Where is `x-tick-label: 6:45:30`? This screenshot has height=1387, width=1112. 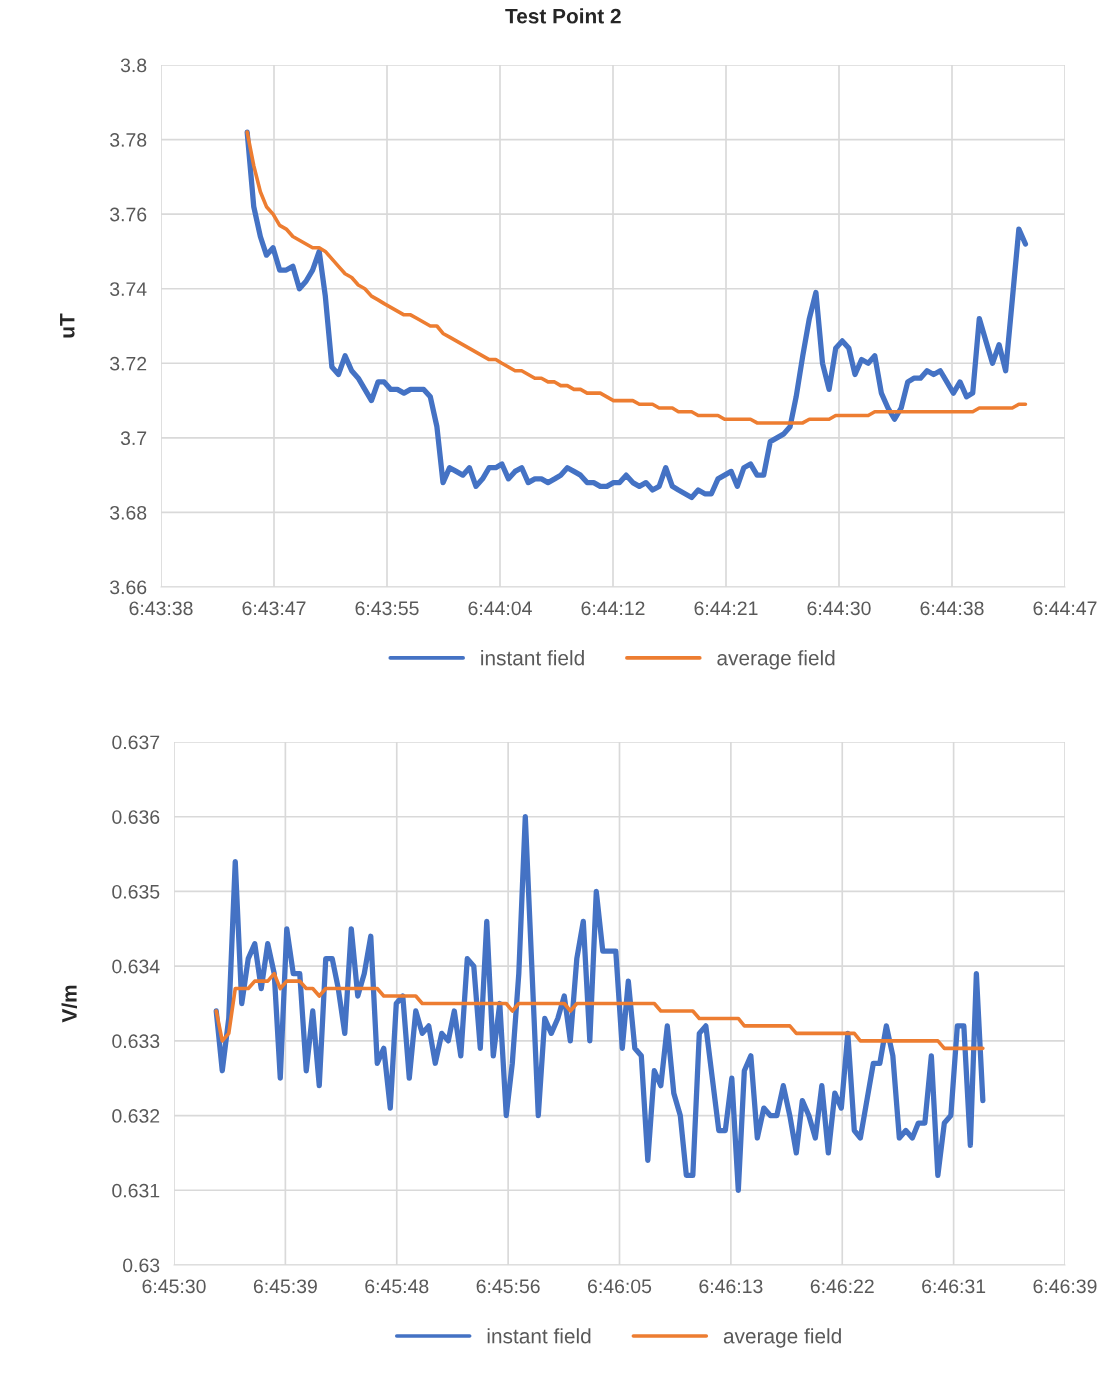
x-tick-label: 6:45:30 is located at coordinates (174, 1286).